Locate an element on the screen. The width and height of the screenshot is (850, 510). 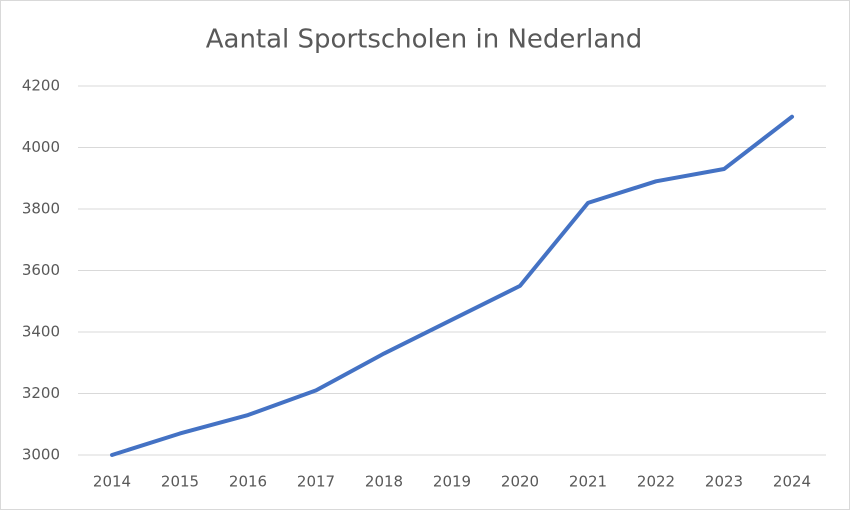
y-tick-label: 3400 is located at coordinates (41, 332).